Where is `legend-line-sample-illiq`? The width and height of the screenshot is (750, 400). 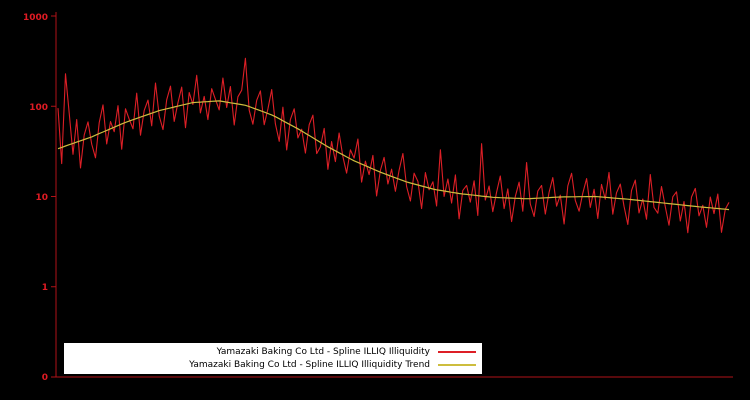
legend-line-sample-illiq is located at coordinates (457, 351).